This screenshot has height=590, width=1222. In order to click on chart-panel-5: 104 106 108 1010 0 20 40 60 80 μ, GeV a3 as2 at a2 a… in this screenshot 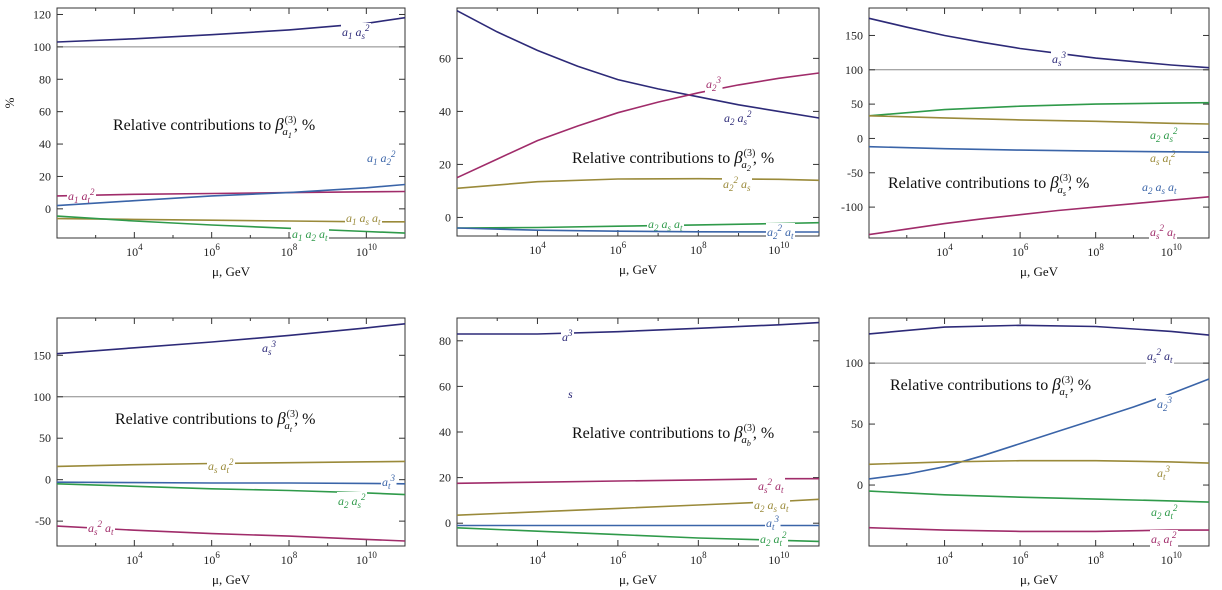, I will do `click(629, 452)`.